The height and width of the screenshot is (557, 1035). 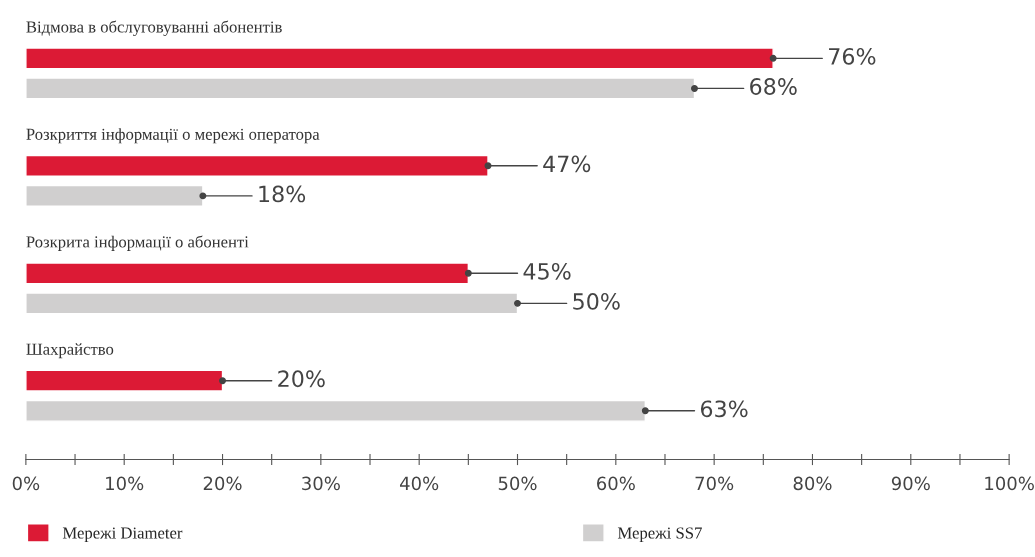 I want to click on data-label: 63%, so click(x=724, y=409).